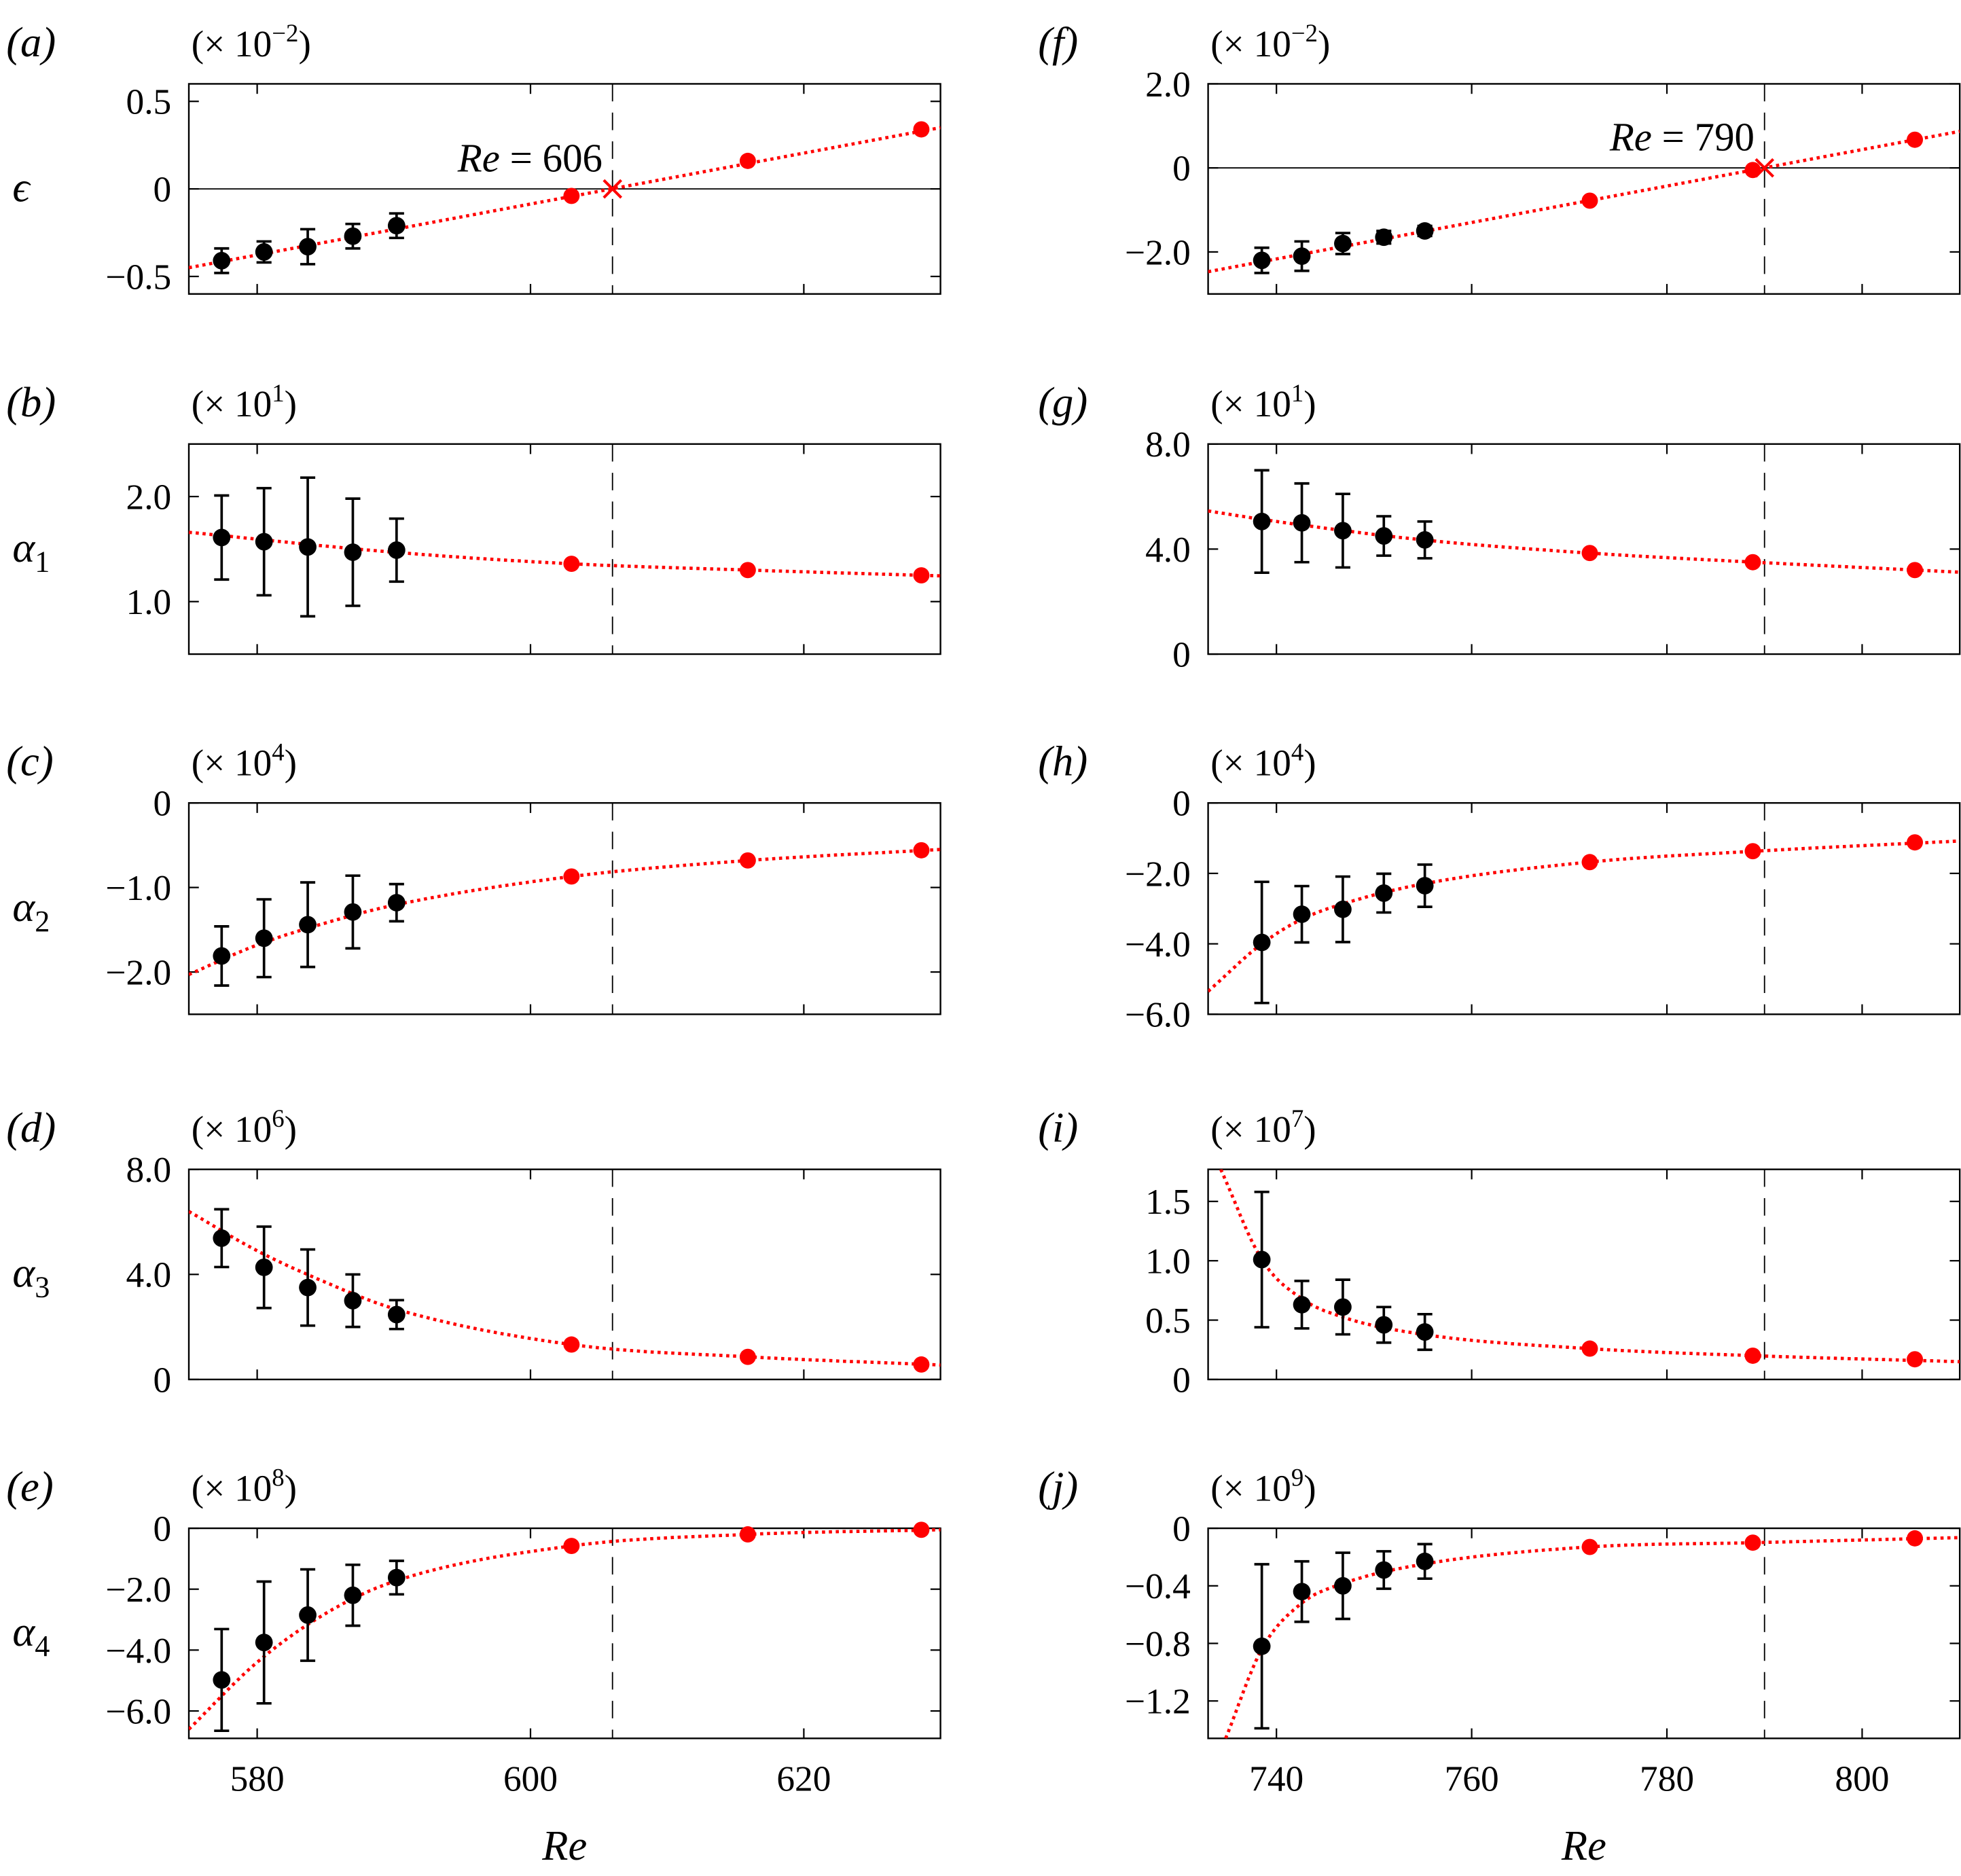 The image size is (1961, 1876). I want to click on y-tick-label: 0.5, so click(149, 102).